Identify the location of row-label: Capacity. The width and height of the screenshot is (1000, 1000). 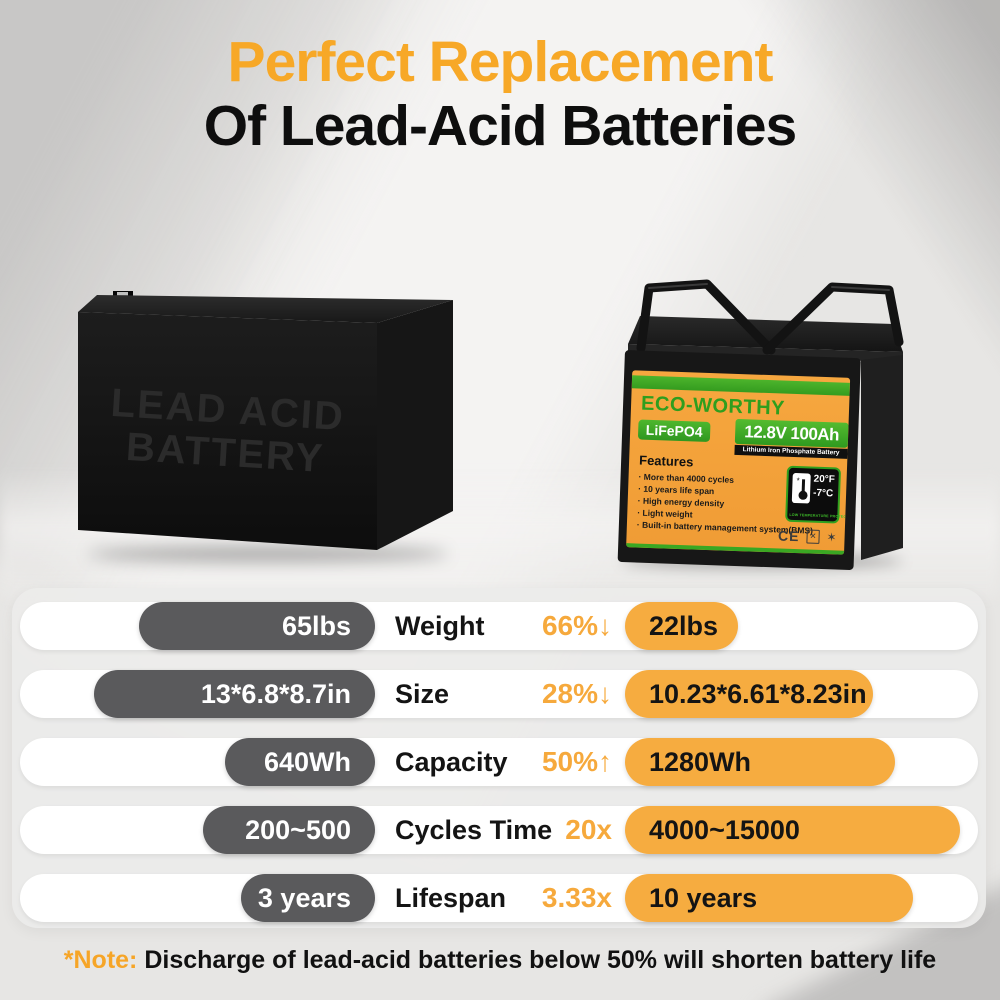
(451, 762).